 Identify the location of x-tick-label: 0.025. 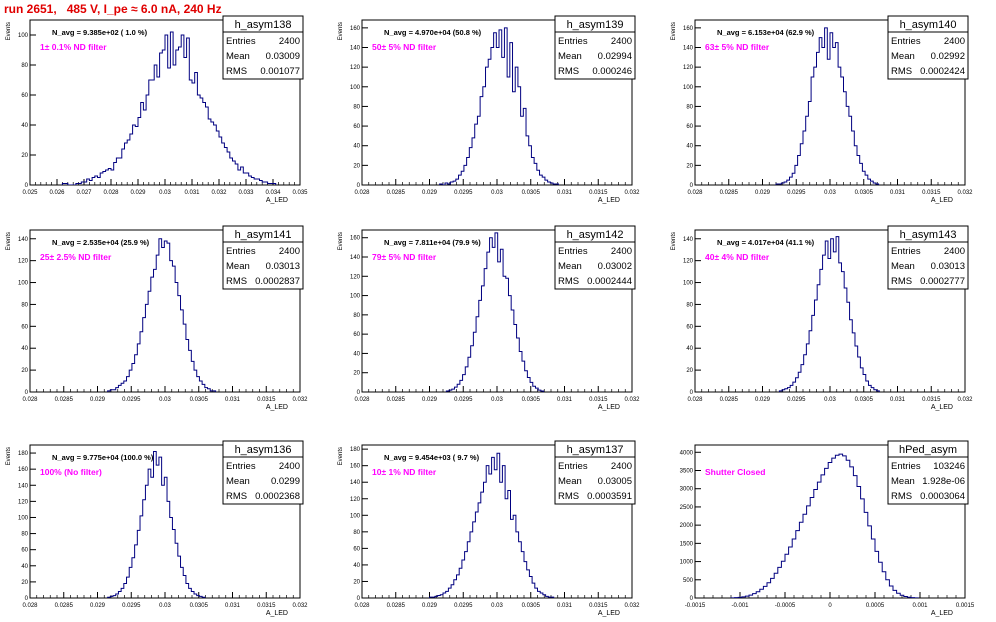
(30, 193).